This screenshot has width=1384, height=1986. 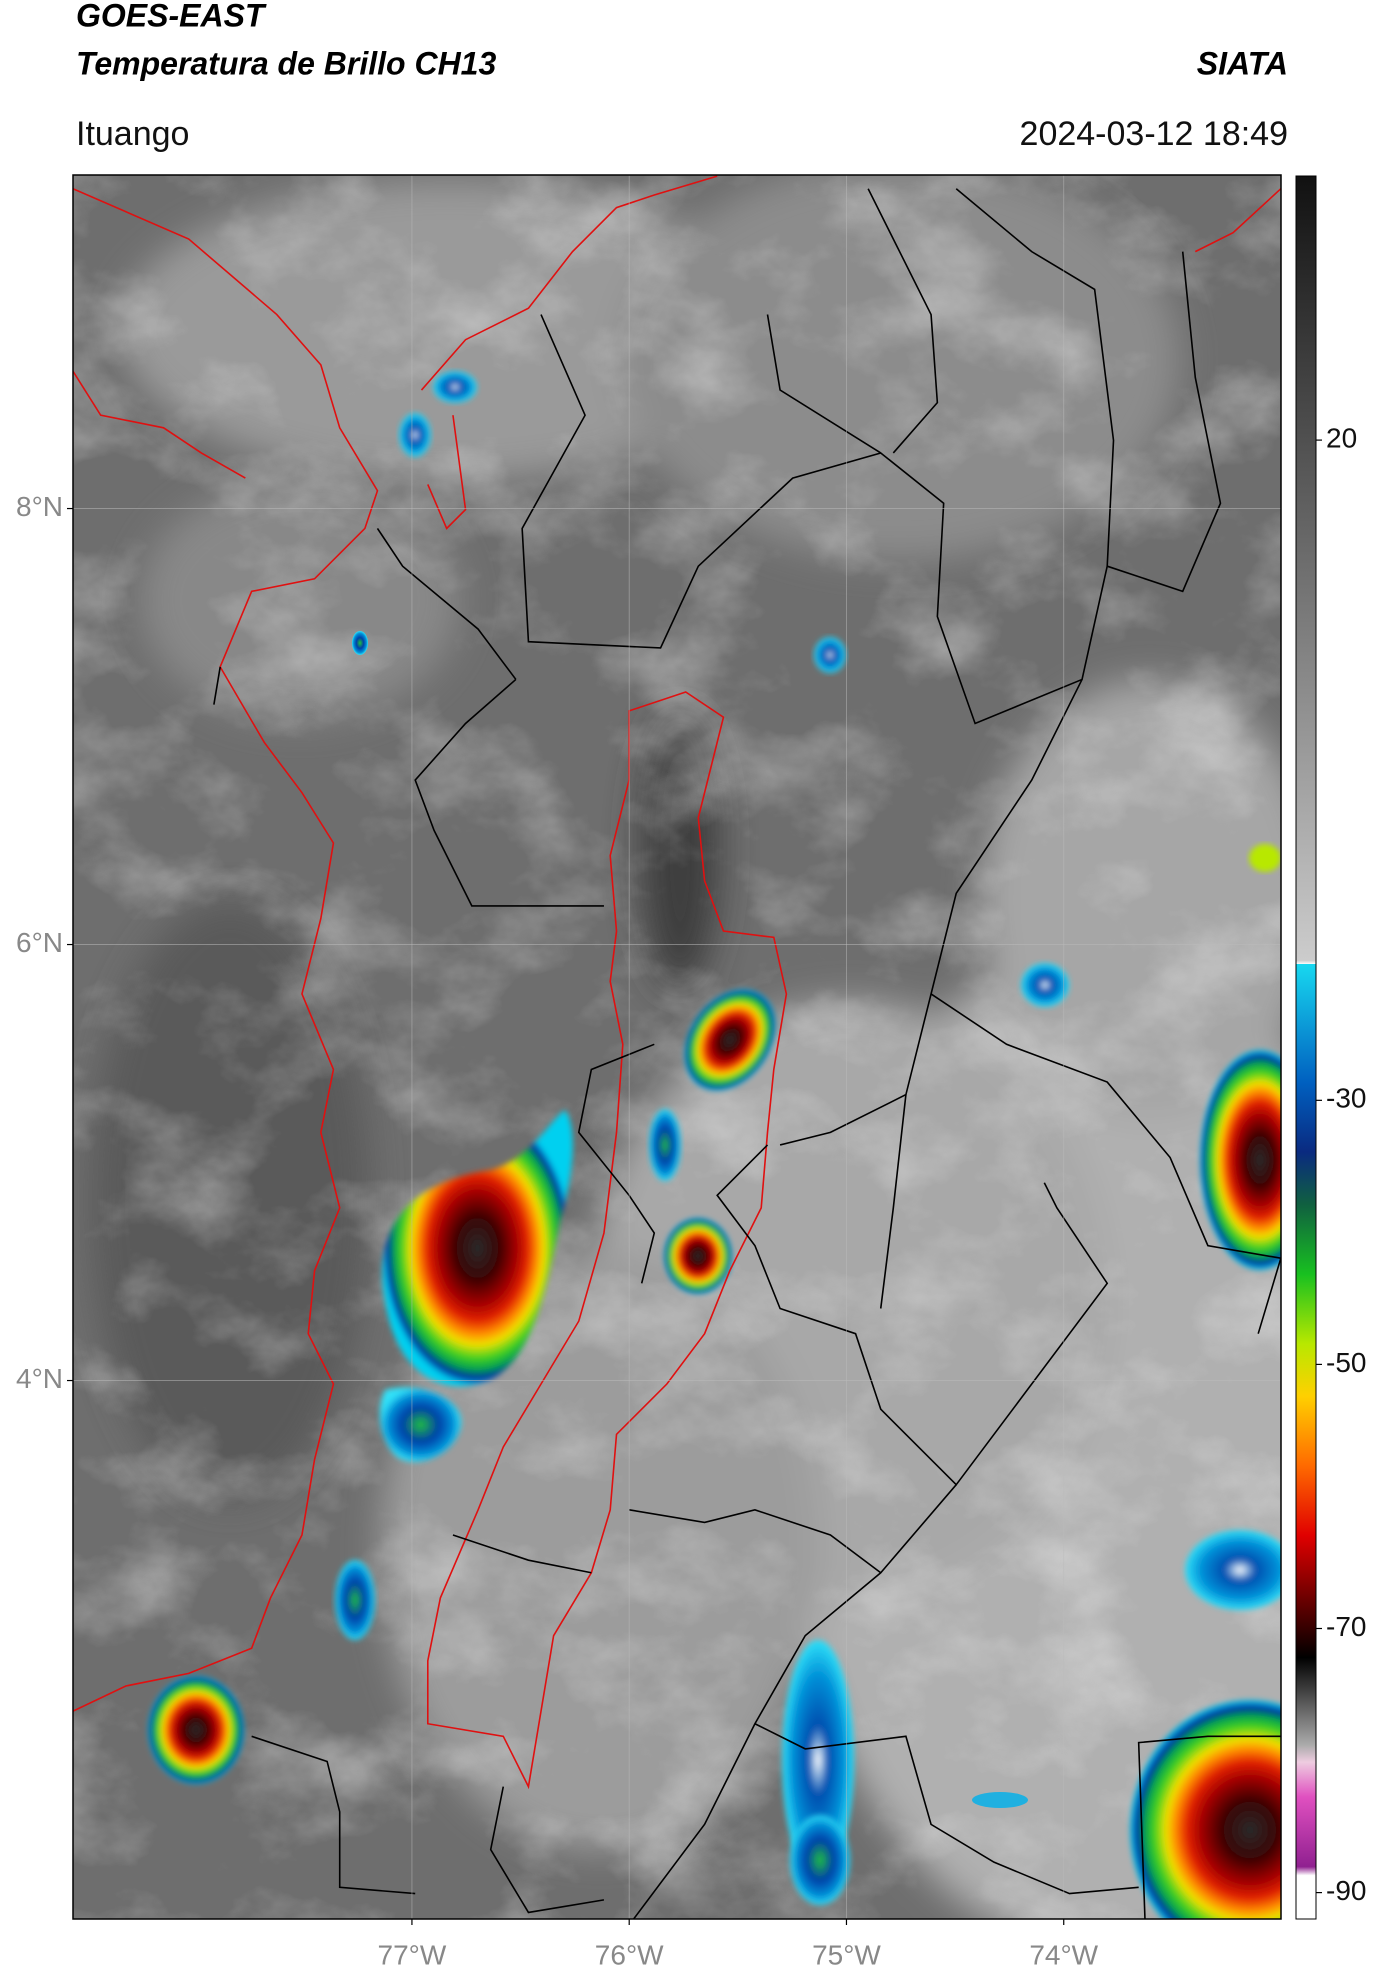 What do you see at coordinates (1306, 1047) in the screenshot?
I see `colorbar` at bounding box center [1306, 1047].